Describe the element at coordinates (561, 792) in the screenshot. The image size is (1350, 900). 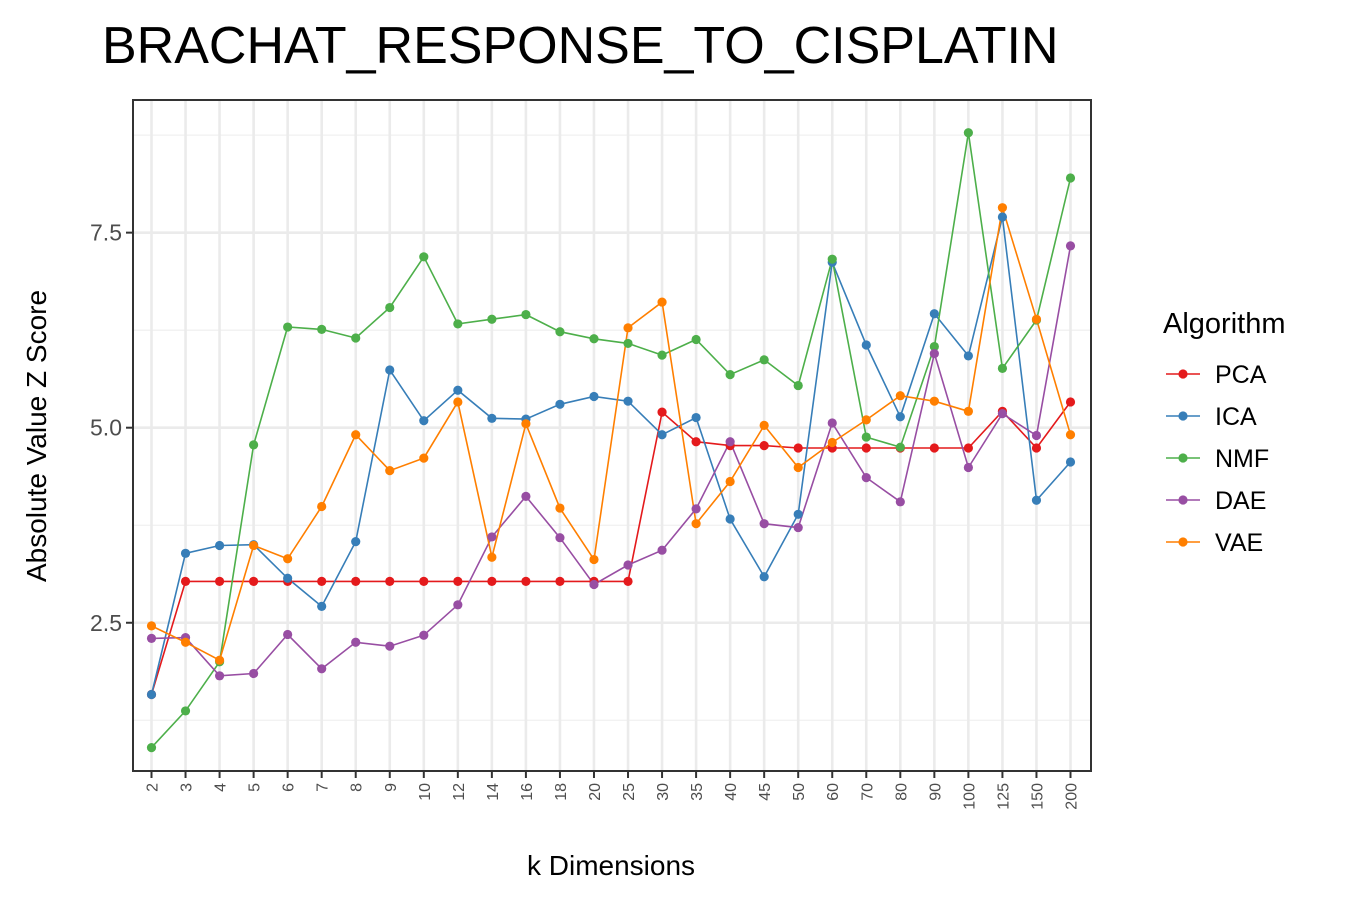
I see `x-tick-label: 18` at that location.